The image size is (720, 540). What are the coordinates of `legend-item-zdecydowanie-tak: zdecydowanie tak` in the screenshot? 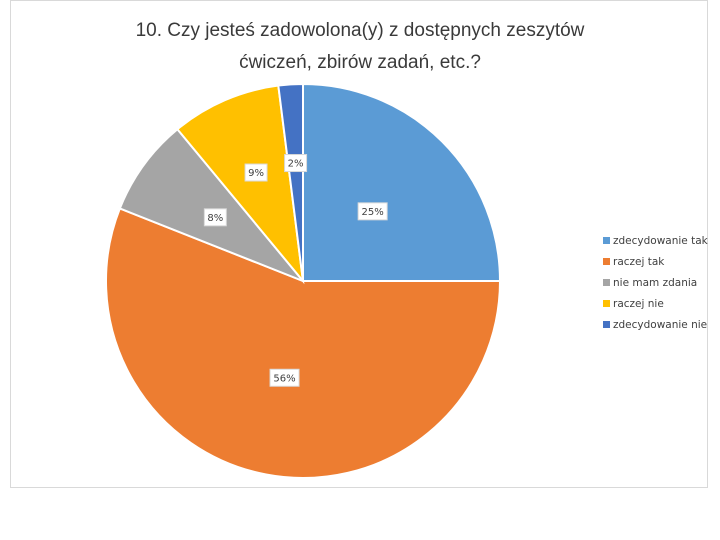 It's located at (656, 241).